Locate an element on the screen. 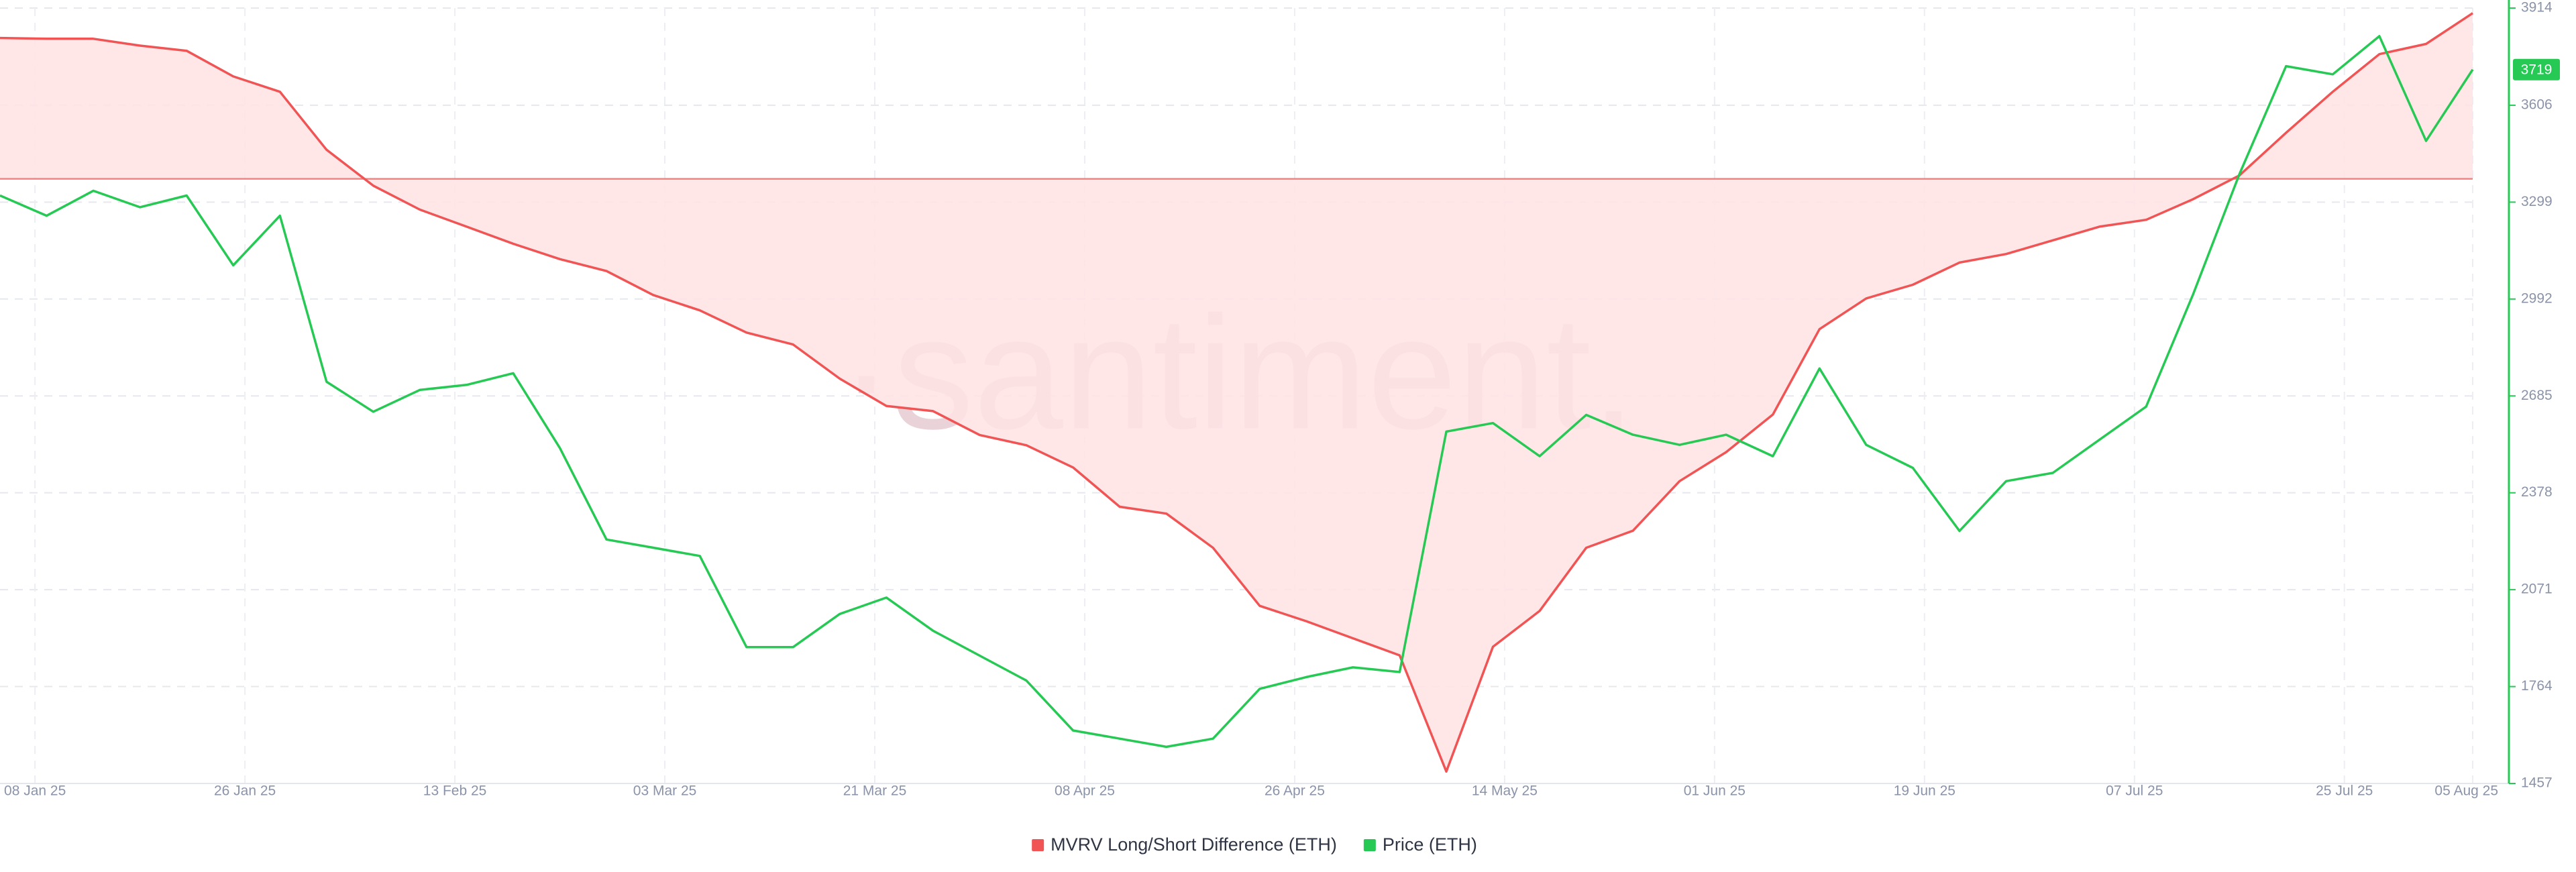 The height and width of the screenshot is (872, 2576). y2-tick-label: 2992 is located at coordinates (2537, 298).